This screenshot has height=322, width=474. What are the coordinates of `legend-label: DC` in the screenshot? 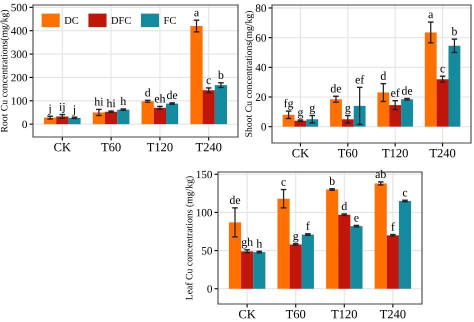 It's located at (71, 20).